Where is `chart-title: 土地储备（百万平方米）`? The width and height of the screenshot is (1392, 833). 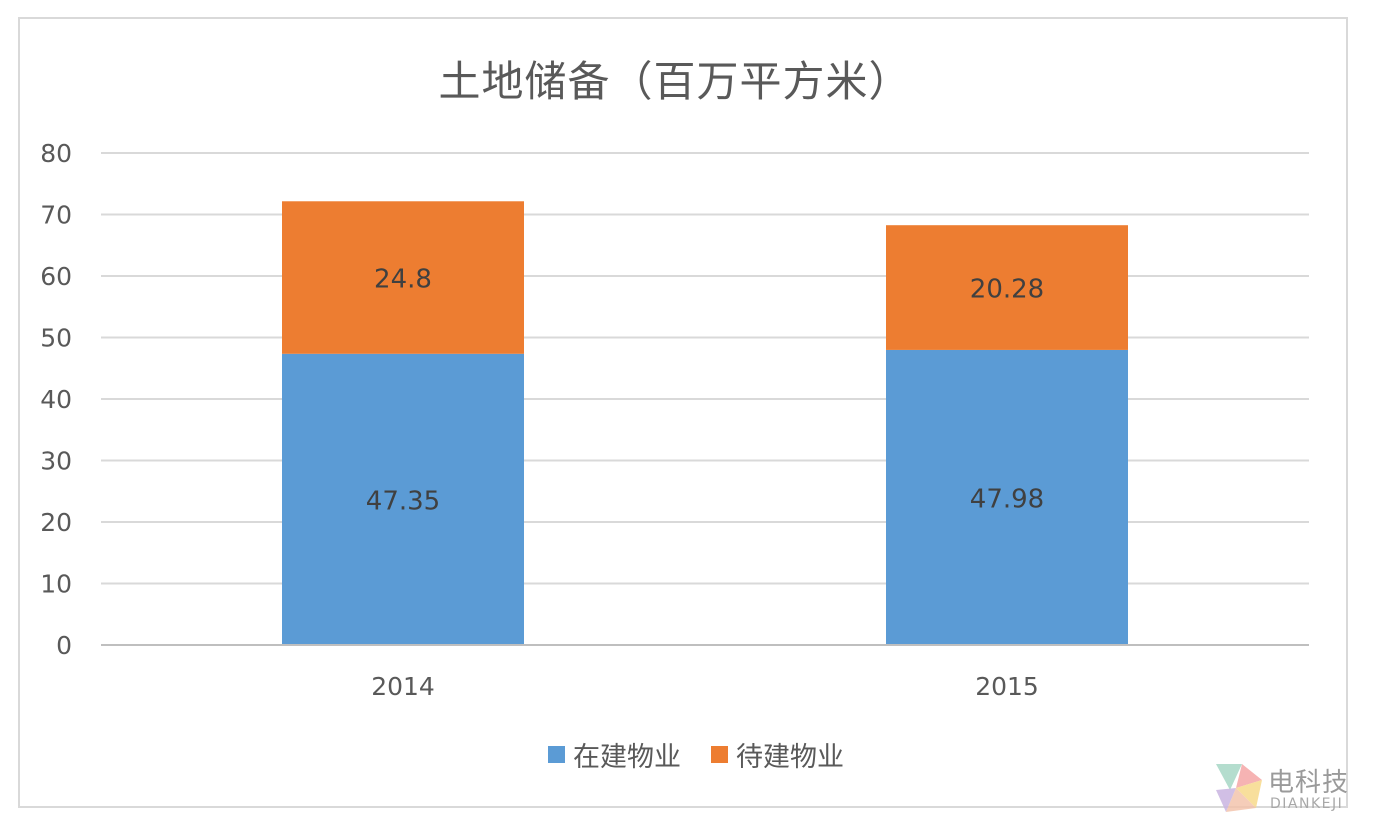 chart-title: 土地储备（百万平方米） is located at coordinates (675, 81).